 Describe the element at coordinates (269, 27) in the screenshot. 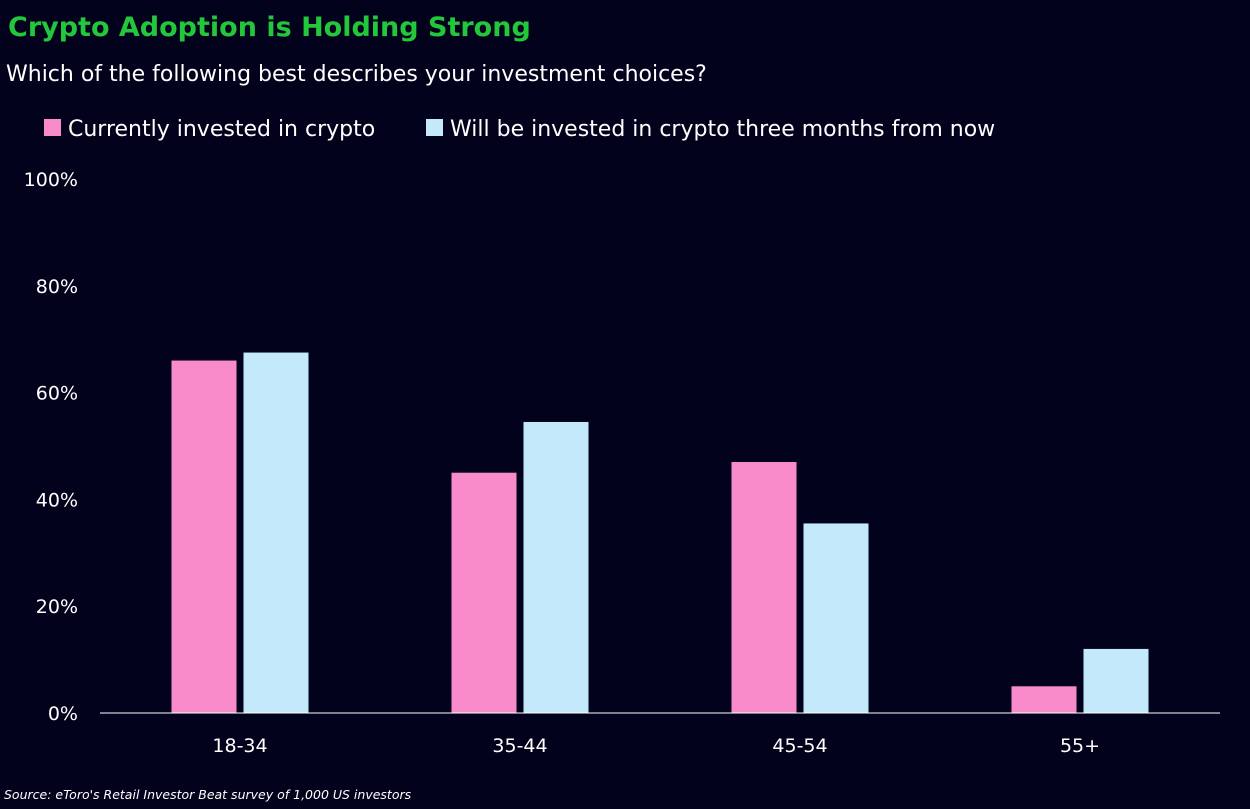

I see `chart-title: Crypto Adoption is Holding Strong` at that location.